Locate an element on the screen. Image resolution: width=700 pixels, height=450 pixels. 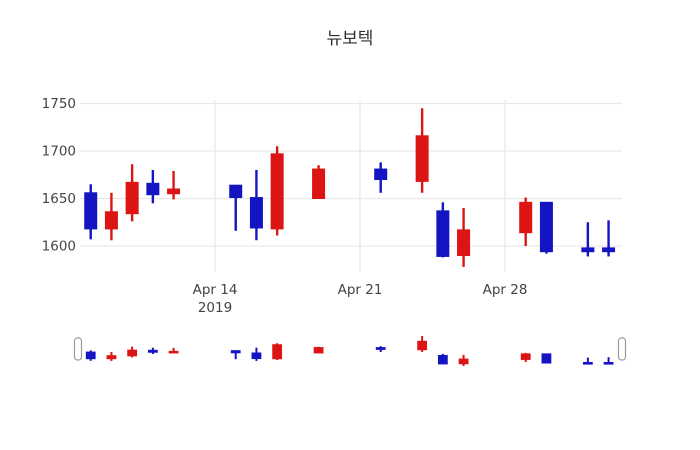
y-axis-tick-label: 1650 is located at coordinates (59, 199).